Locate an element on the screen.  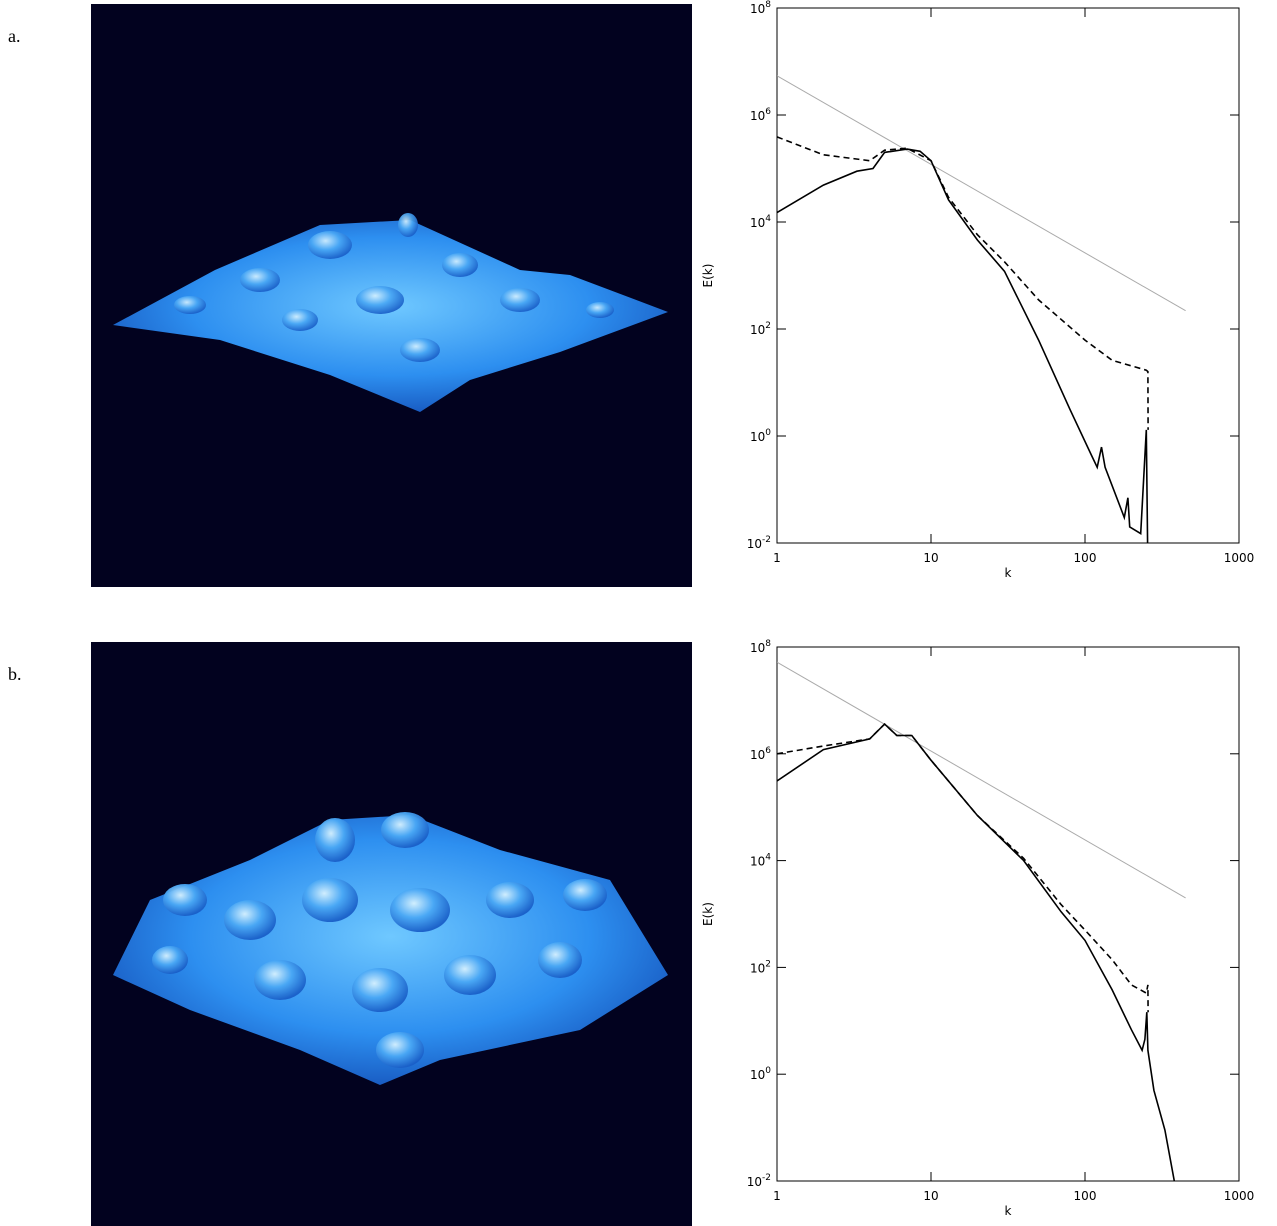
panel-label: a. is located at coordinates (14, 36).